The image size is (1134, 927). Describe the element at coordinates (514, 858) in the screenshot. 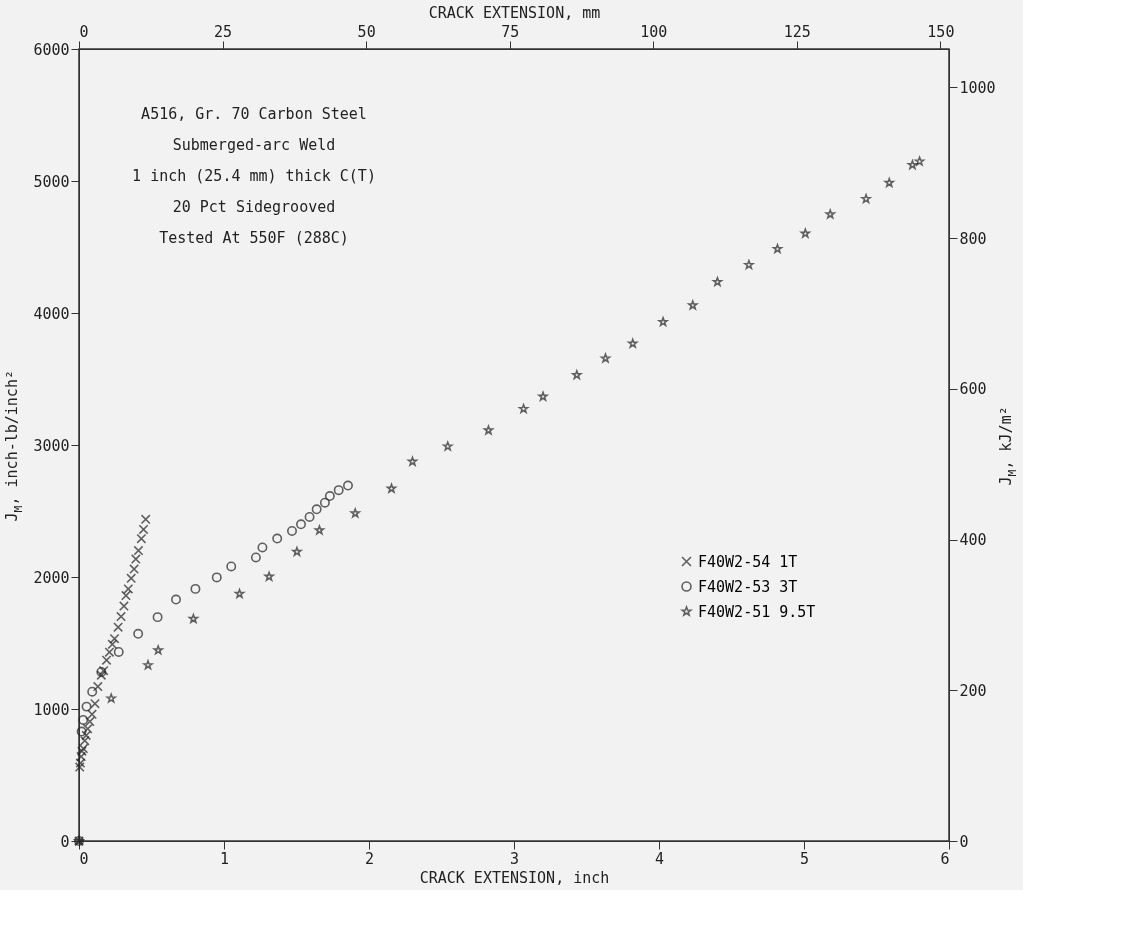

I see `x-tick-label: 3` at that location.